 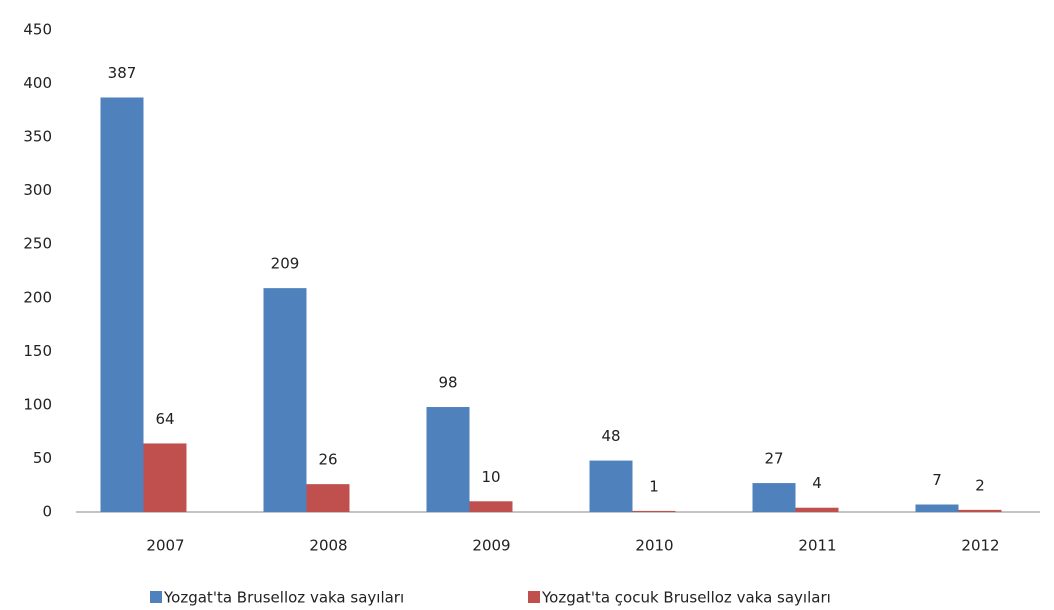 I want to click on legend-label: Yozgat'ta Bruselloz vaka sayıları, so click(x=283, y=598).